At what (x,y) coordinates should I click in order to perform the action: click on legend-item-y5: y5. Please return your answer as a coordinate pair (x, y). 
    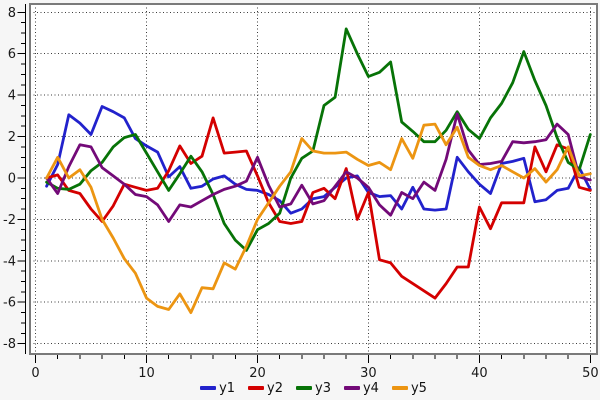
    Looking at the image, I should click on (409, 388).